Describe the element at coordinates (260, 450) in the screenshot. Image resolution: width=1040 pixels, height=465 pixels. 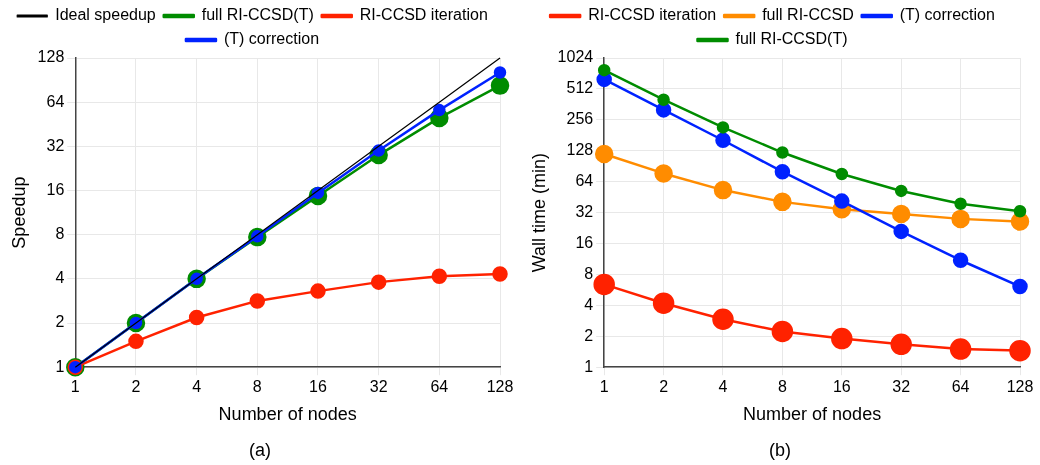
I see `text: (a)` at that location.